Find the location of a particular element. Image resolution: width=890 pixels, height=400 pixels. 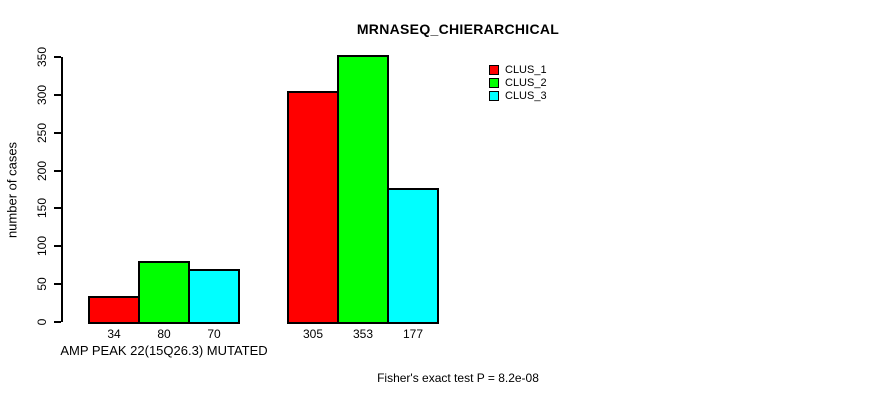

legend-label: CLUS_3 is located at coordinates (526, 95).